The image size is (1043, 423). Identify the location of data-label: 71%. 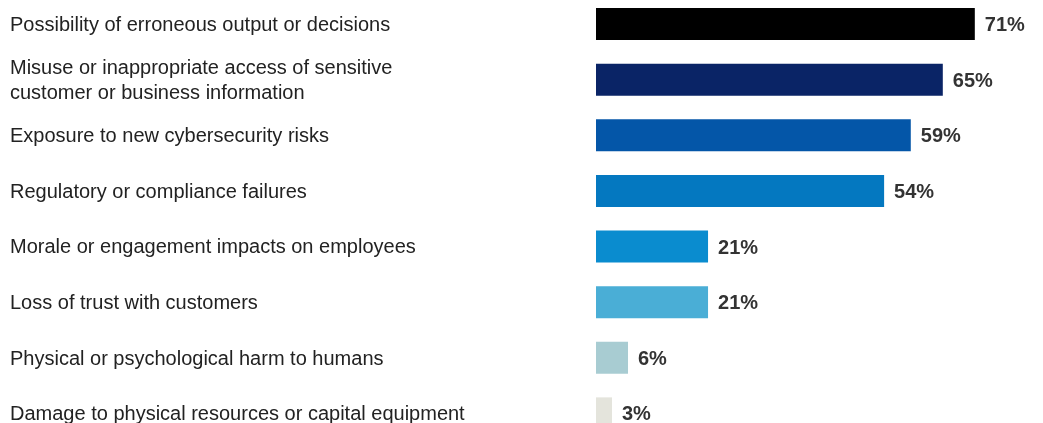
(1005, 24).